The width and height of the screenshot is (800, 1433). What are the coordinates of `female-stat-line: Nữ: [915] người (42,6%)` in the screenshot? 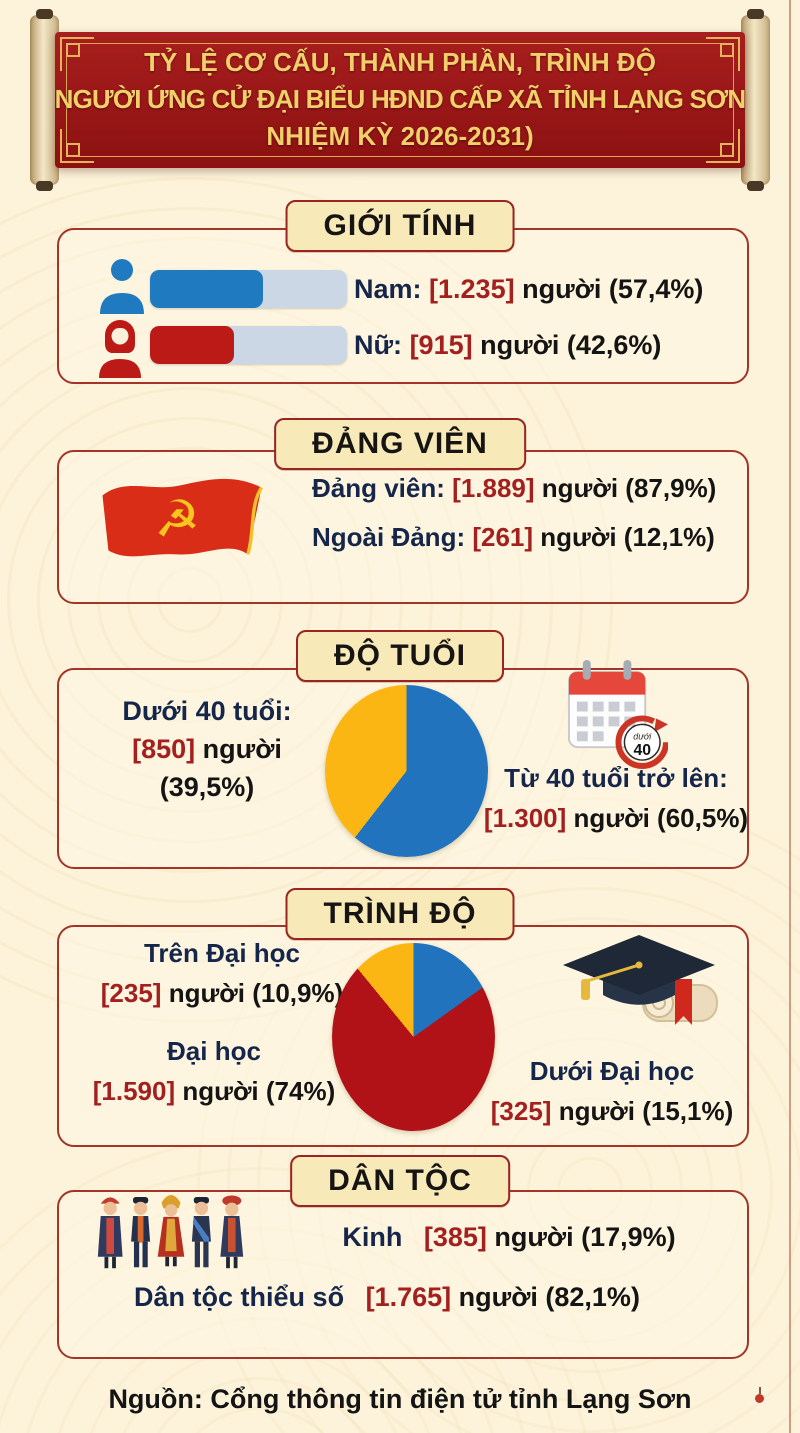 It's located at (507, 345).